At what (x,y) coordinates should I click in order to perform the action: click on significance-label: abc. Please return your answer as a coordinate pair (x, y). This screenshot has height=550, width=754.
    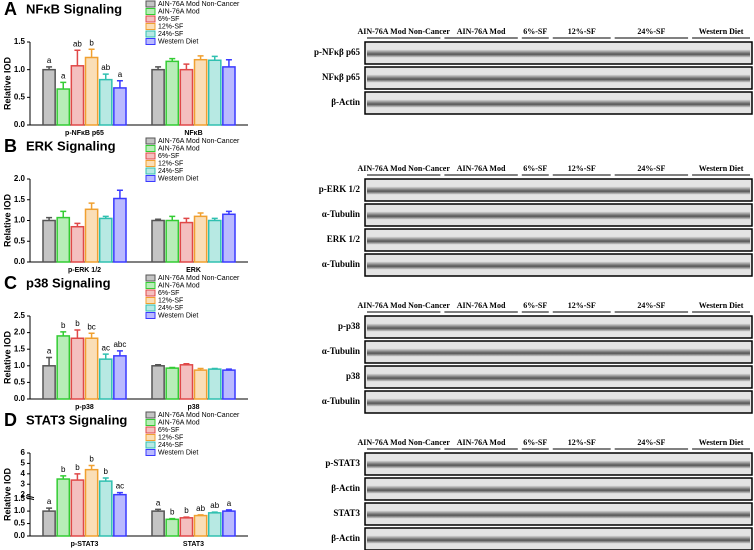
    Looking at the image, I should click on (119, 344).